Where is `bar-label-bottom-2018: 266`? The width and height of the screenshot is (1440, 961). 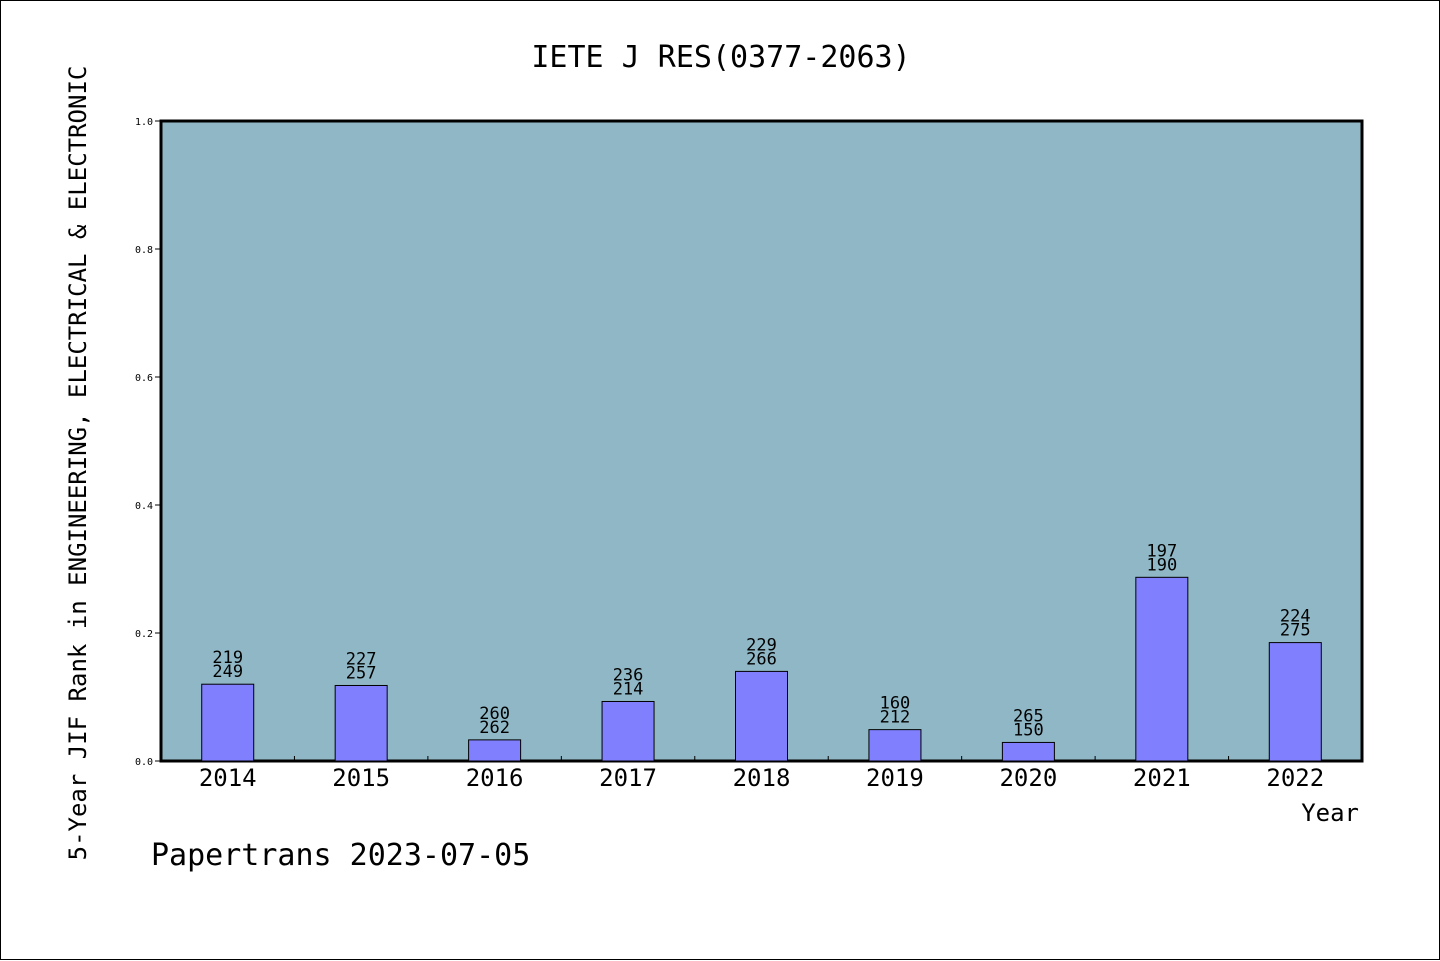 bar-label-bottom-2018: 266 is located at coordinates (761, 659).